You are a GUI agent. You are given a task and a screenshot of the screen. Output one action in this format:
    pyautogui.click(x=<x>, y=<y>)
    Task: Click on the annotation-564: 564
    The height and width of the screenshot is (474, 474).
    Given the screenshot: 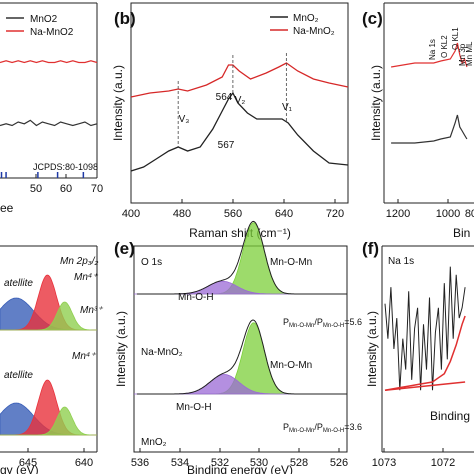 What is the action you would take?
    pyautogui.click(x=224, y=97)
    